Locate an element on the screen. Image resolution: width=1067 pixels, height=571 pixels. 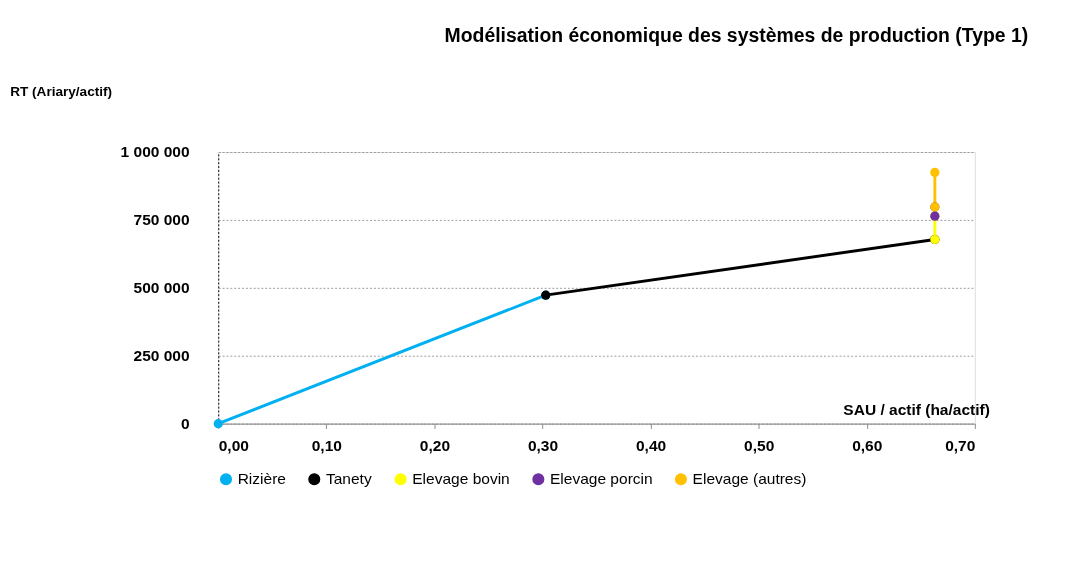
x-tick-label: 0,70 is located at coordinates (960, 446).